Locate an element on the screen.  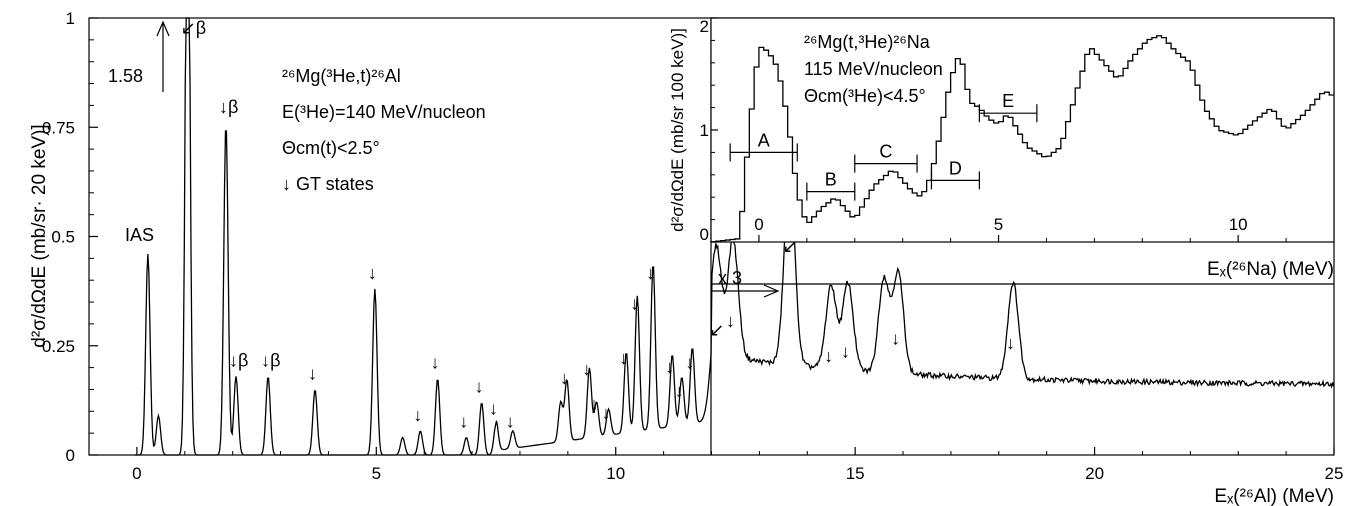
ias-label: IAS is located at coordinates (139, 235).